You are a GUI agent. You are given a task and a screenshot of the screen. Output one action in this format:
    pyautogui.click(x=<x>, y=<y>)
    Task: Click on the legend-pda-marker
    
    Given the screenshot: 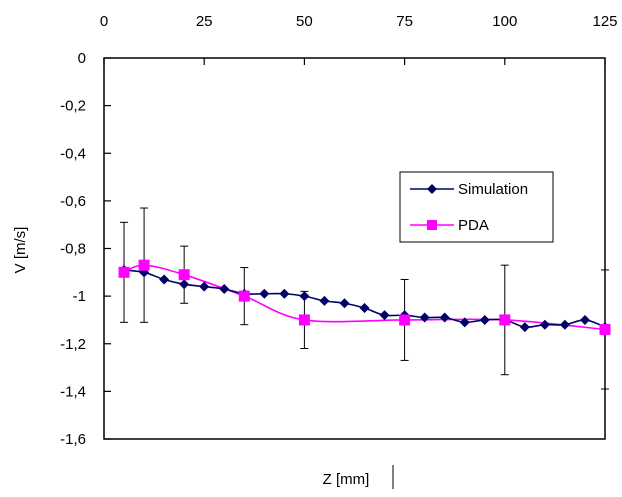 What is the action you would take?
    pyautogui.click(x=432, y=225)
    